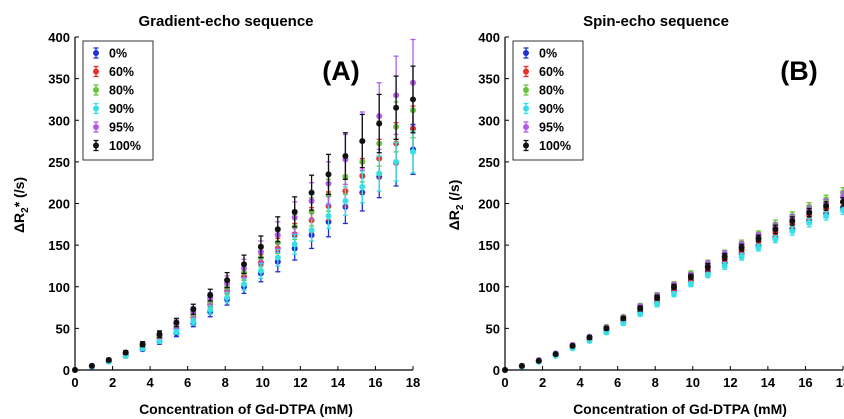  What do you see at coordinates (454, 220) in the screenshot?
I see `y-axis-label-main: ΔR` at bounding box center [454, 220].